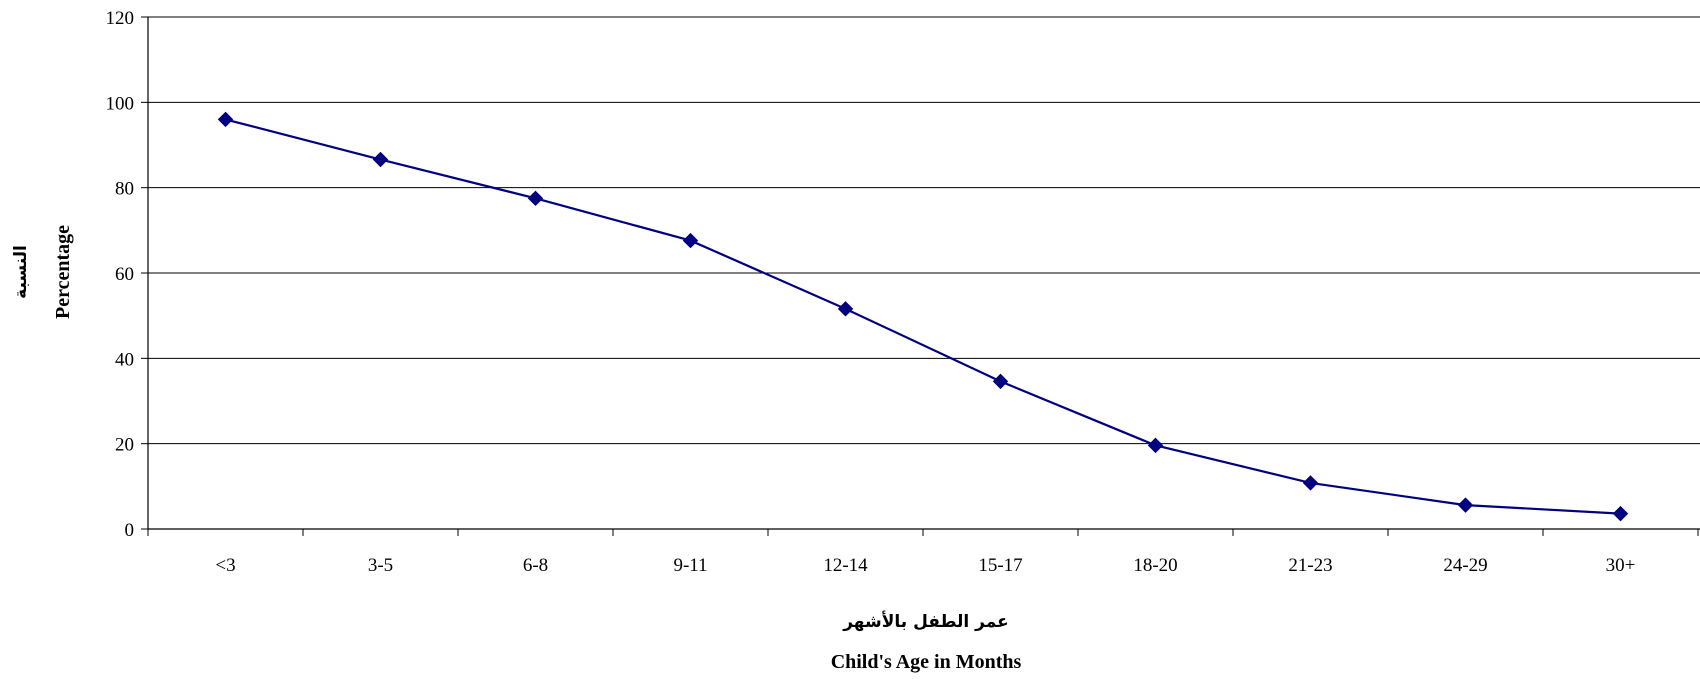  Describe the element at coordinates (124, 189) in the screenshot. I see `y-tick-label: 80` at that location.